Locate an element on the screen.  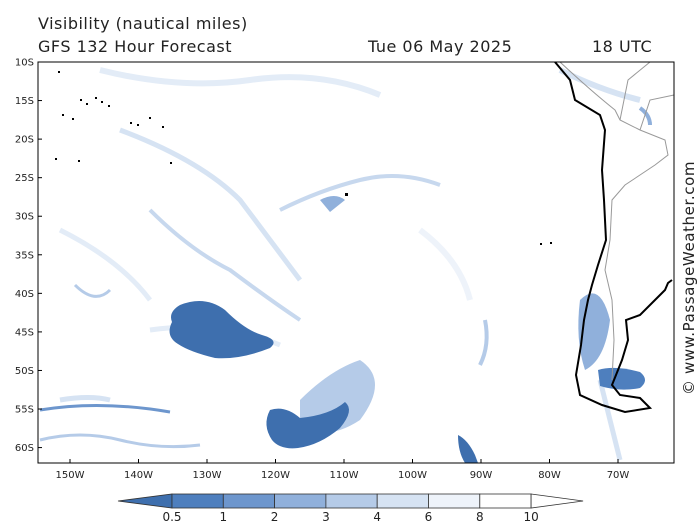
lat-tick-label: 25S is located at coordinates (24, 178).